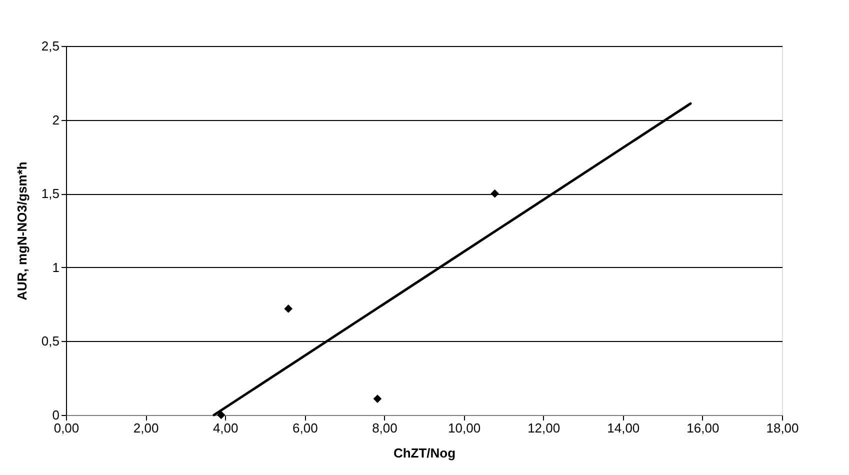 This screenshot has width=849, height=475. Describe the element at coordinates (56, 120) in the screenshot. I see `y-tick-label: 2` at that location.